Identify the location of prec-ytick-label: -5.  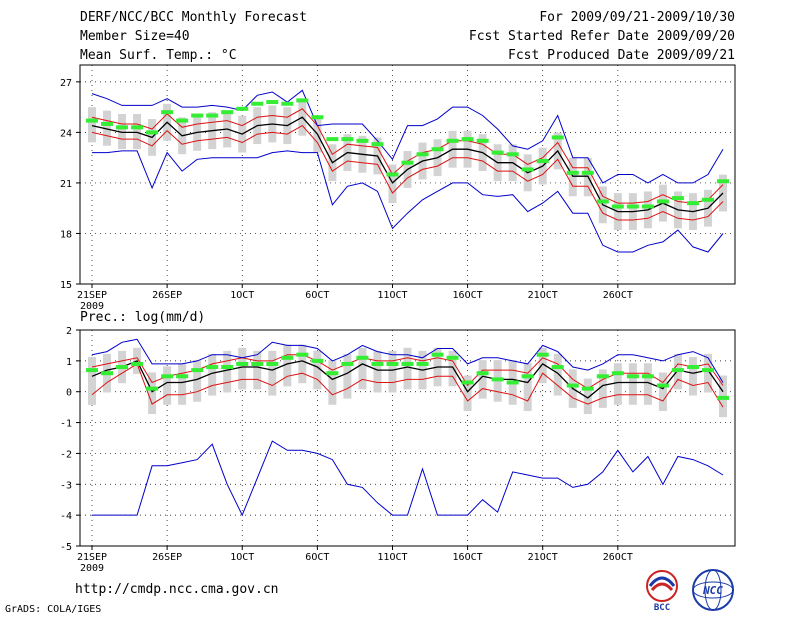
(66, 547).